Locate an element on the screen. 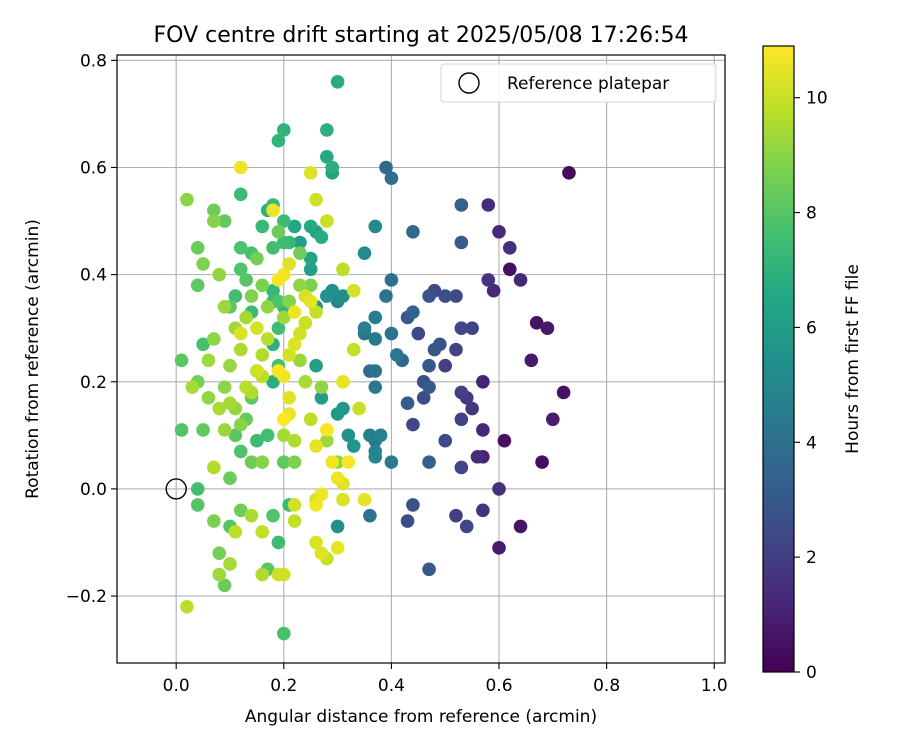 This screenshot has width=900, height=750. colorbar-tick-label: 2 is located at coordinates (811, 558).